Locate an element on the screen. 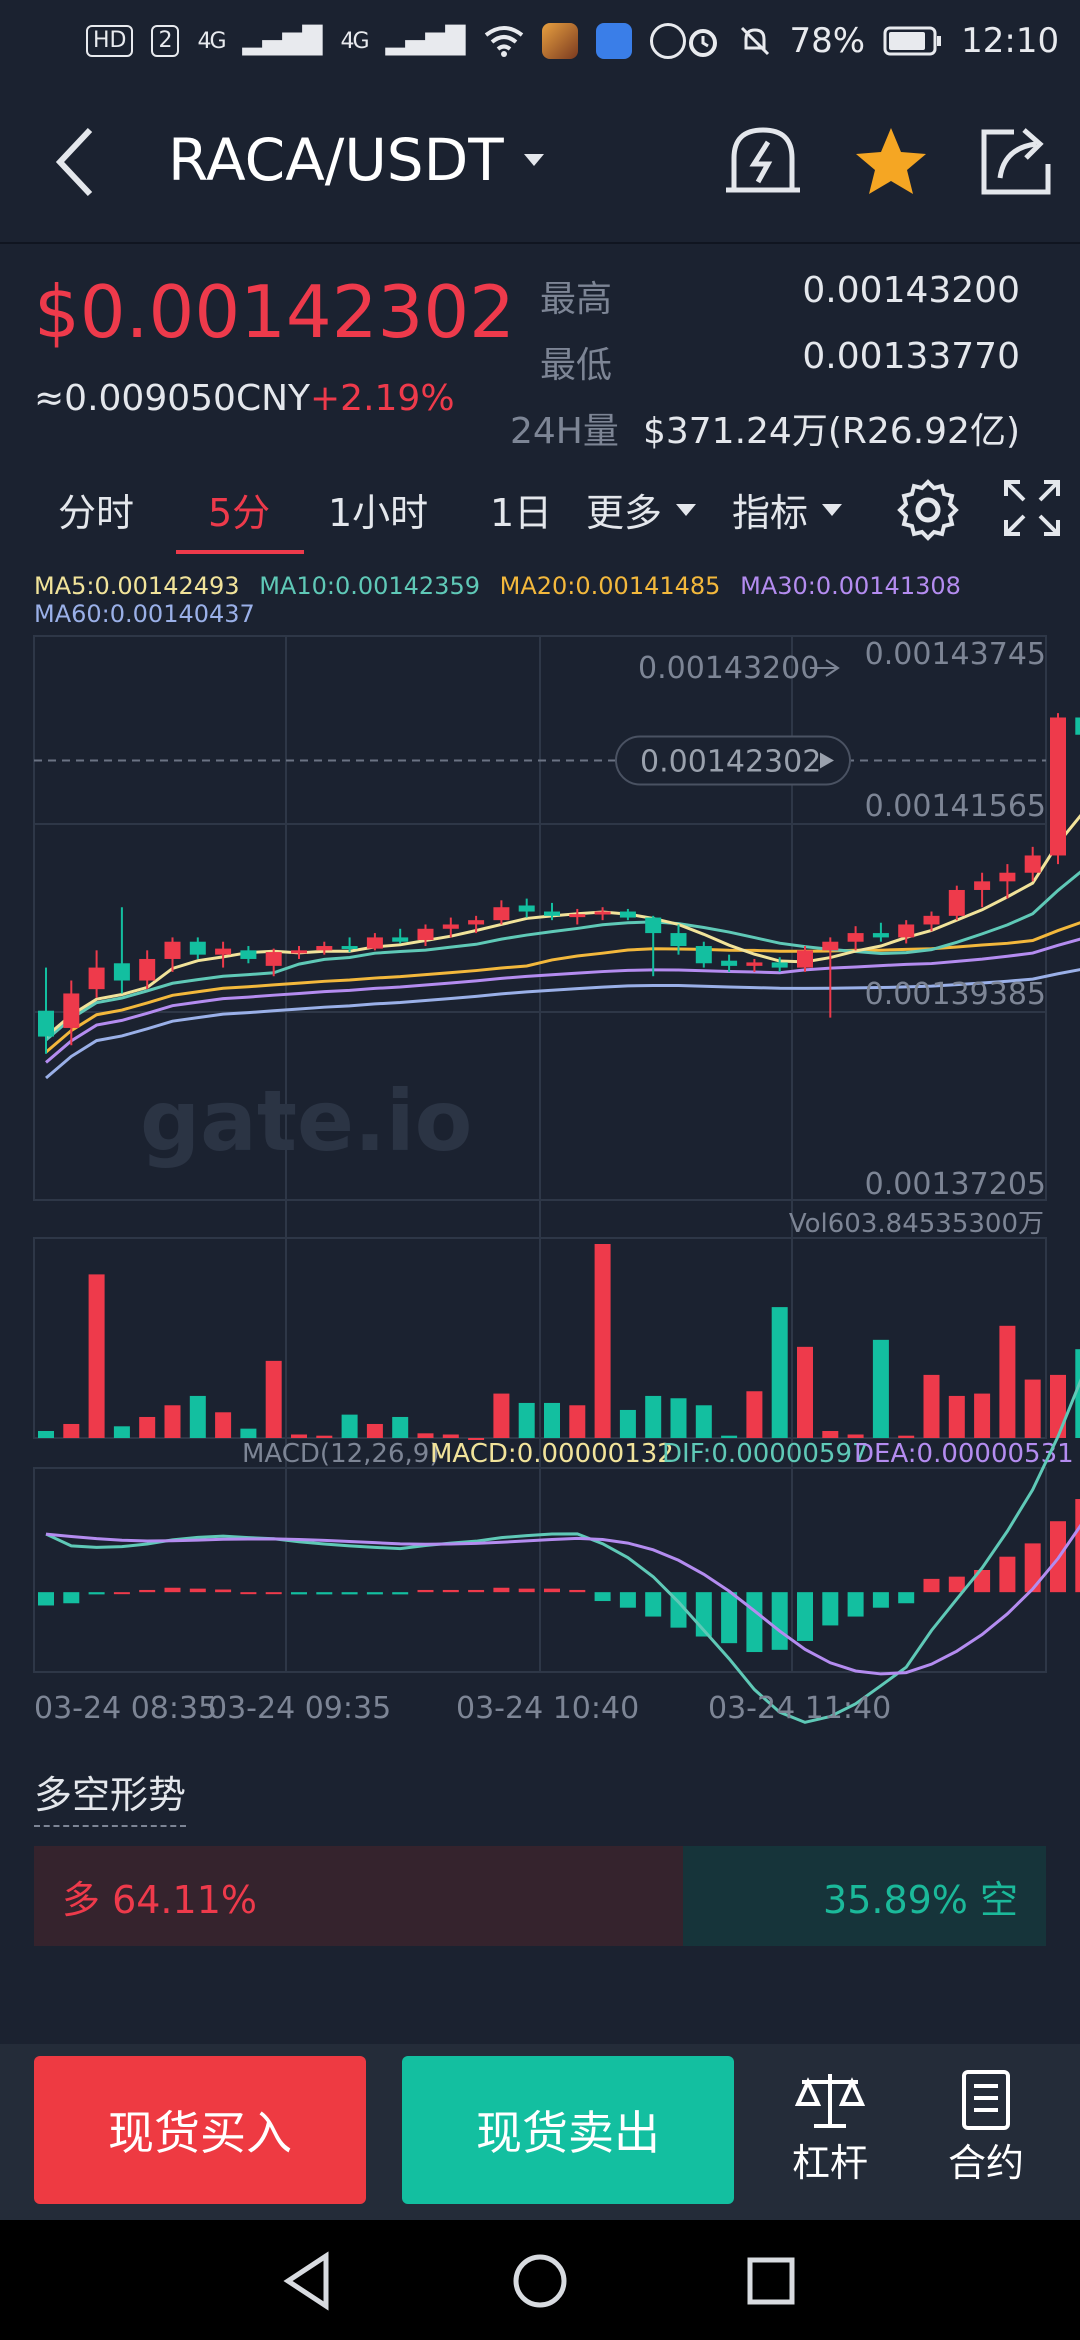 This screenshot has height=2340, width=1080. game-app-icon is located at coordinates (559, 41).